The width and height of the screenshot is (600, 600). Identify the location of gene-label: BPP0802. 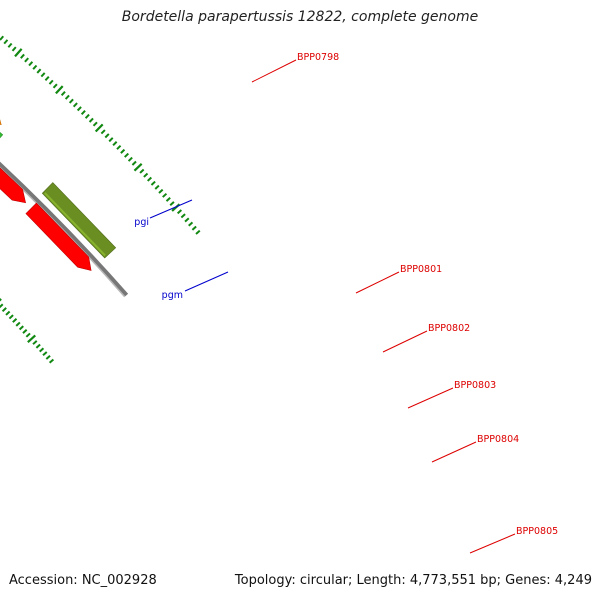
(449, 328).